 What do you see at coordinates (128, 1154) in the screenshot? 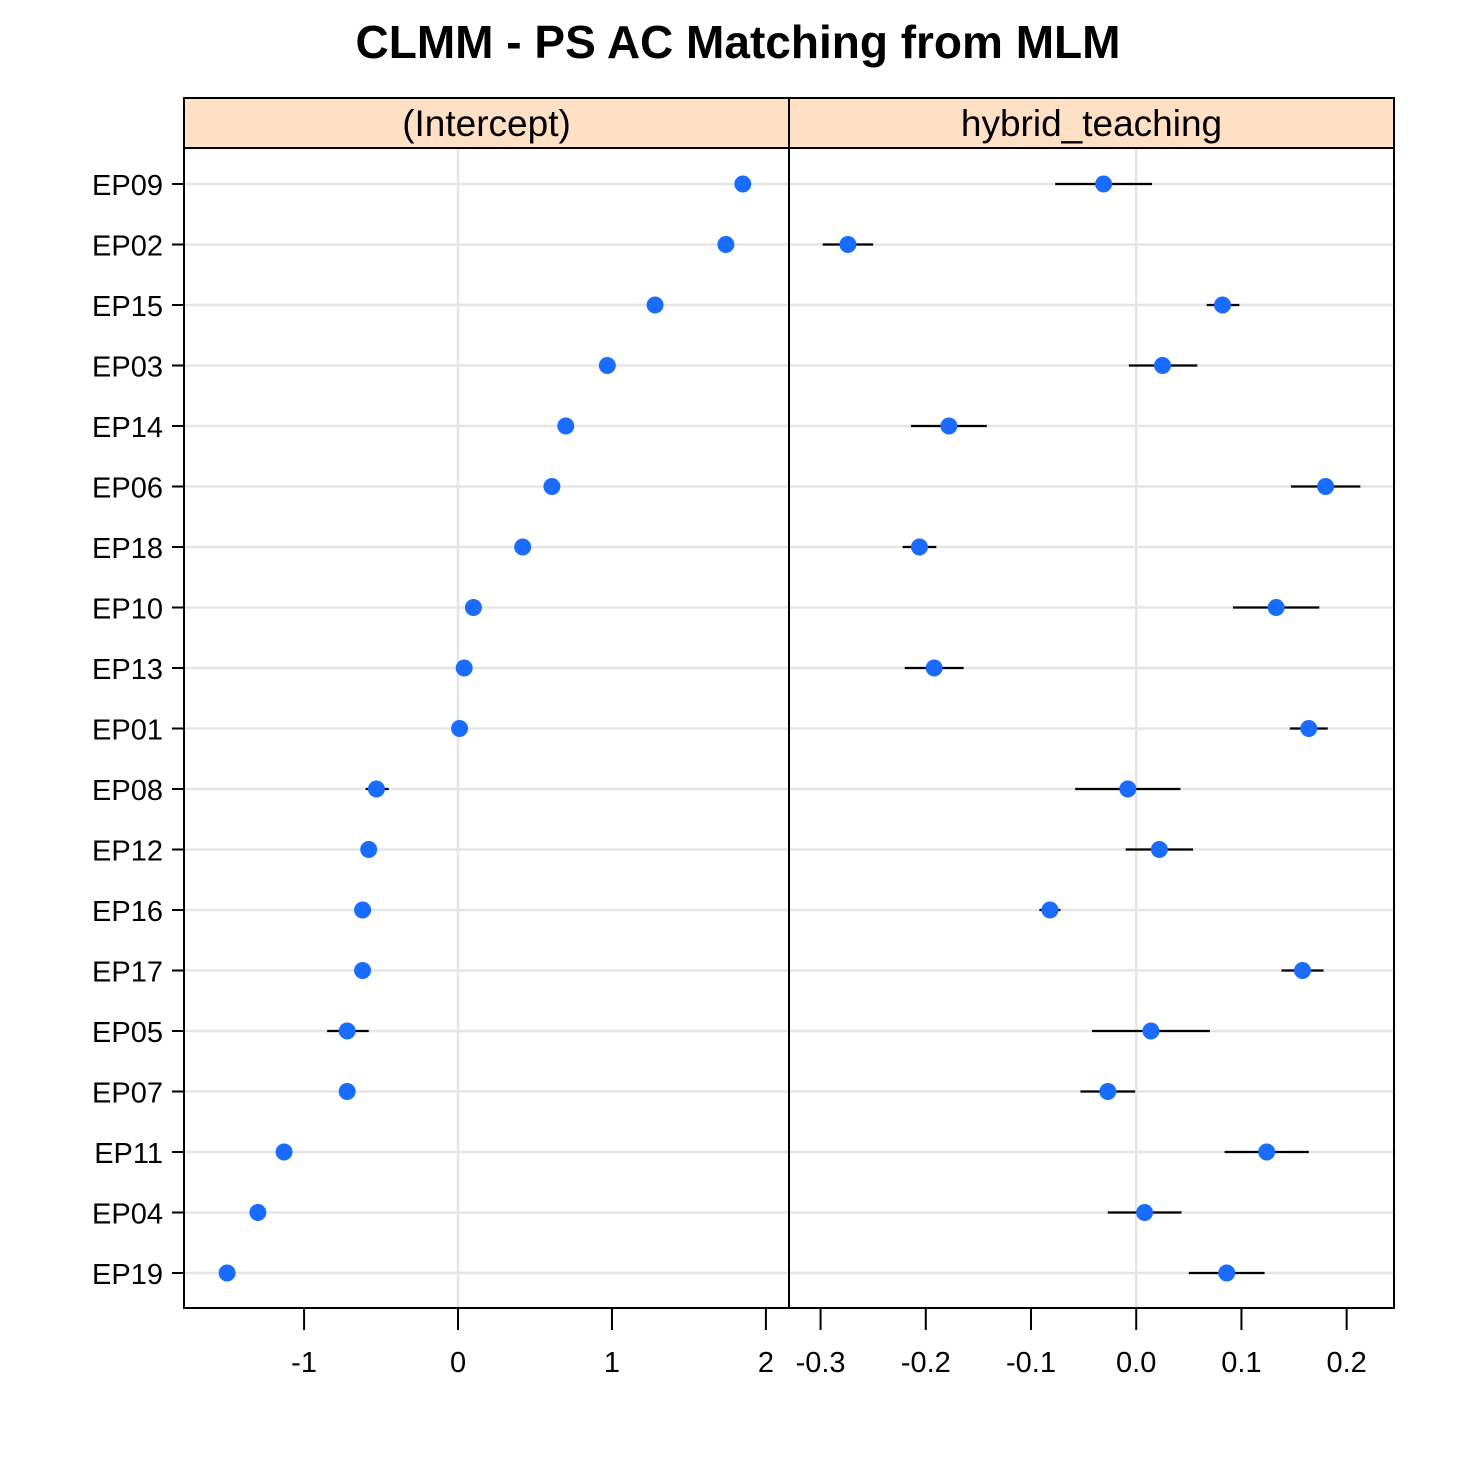
I see `y-category-label: EP11` at bounding box center [128, 1154].